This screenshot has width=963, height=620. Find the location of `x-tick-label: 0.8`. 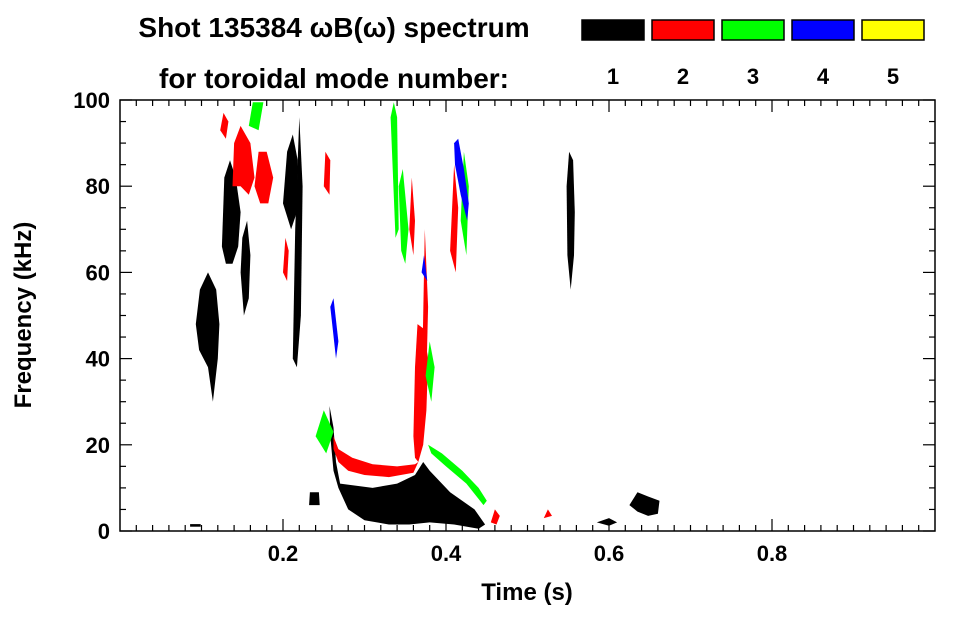

x-tick-label: 0.8 is located at coordinates (772, 553).